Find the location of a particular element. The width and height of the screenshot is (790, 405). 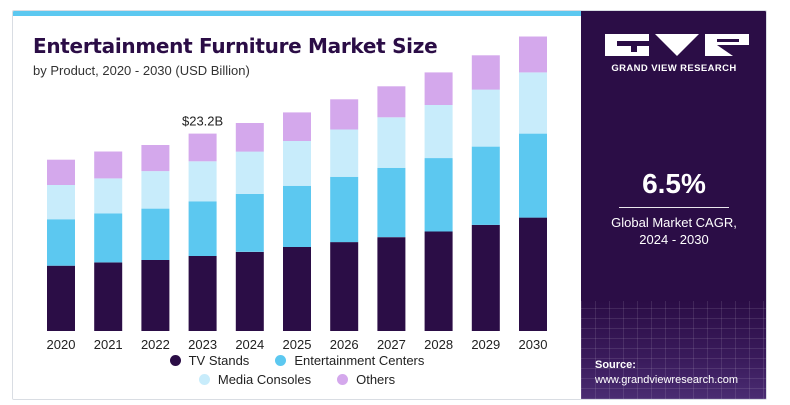

legend-row-1: TV Stands Entertainment Centers is located at coordinates (297, 360).